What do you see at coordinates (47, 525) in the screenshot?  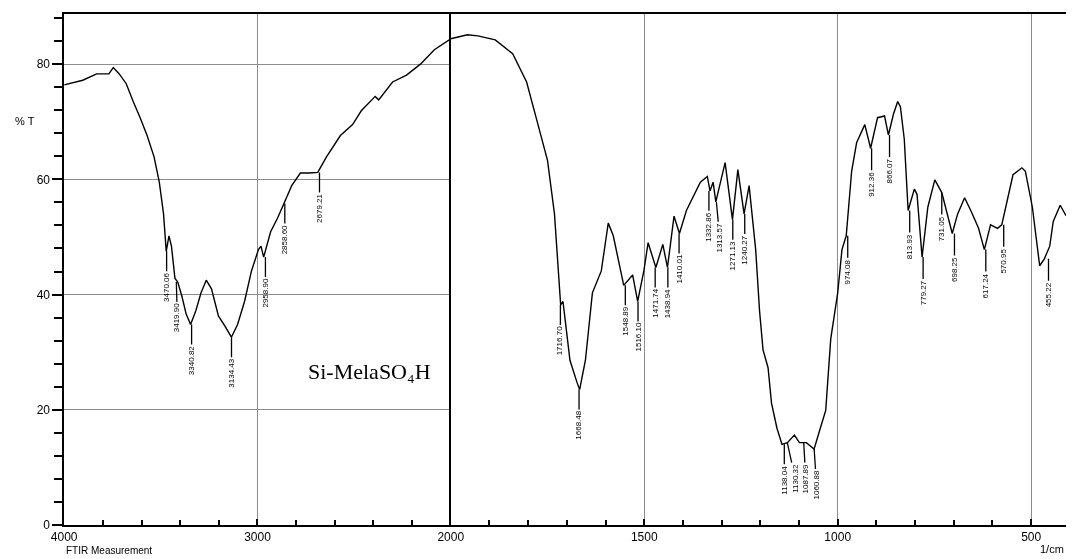 I see `y-tick-label: 0` at bounding box center [47, 525].